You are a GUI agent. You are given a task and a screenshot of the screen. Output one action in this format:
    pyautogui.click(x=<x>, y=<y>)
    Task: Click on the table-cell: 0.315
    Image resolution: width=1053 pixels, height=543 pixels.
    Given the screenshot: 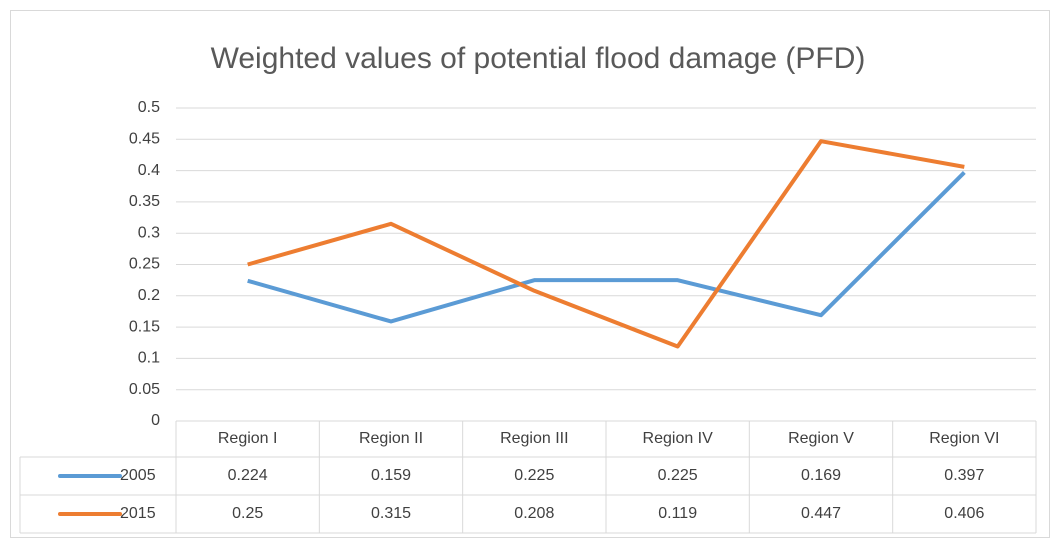 What is the action you would take?
    pyautogui.click(x=391, y=513)
    